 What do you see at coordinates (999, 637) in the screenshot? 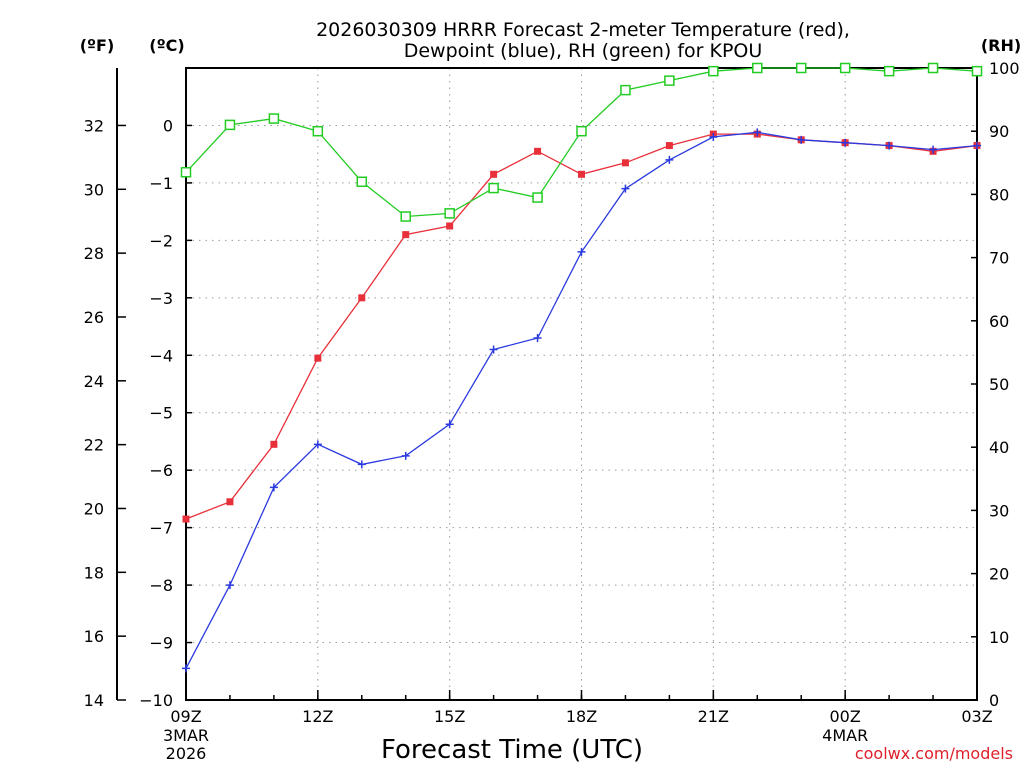
I see `rh-tick-label: 10` at bounding box center [999, 637].